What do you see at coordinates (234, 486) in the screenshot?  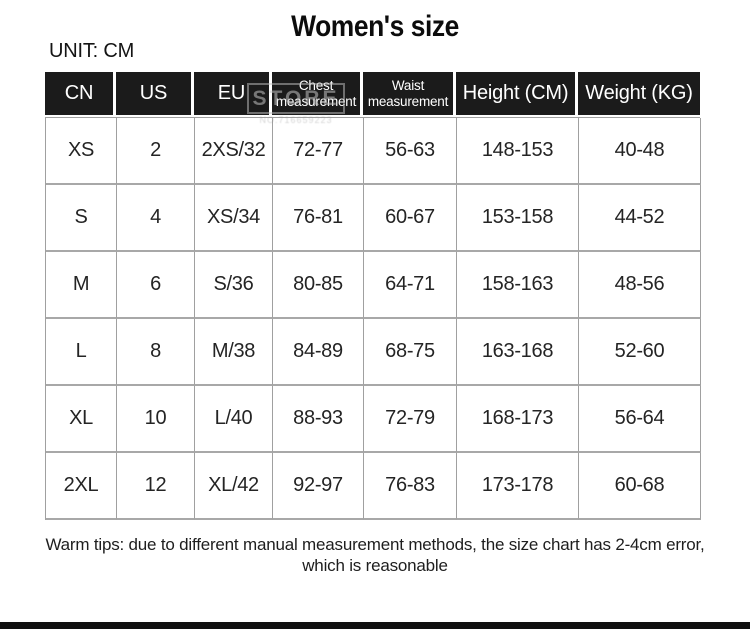 I see `table-cell: XL/42` at bounding box center [234, 486].